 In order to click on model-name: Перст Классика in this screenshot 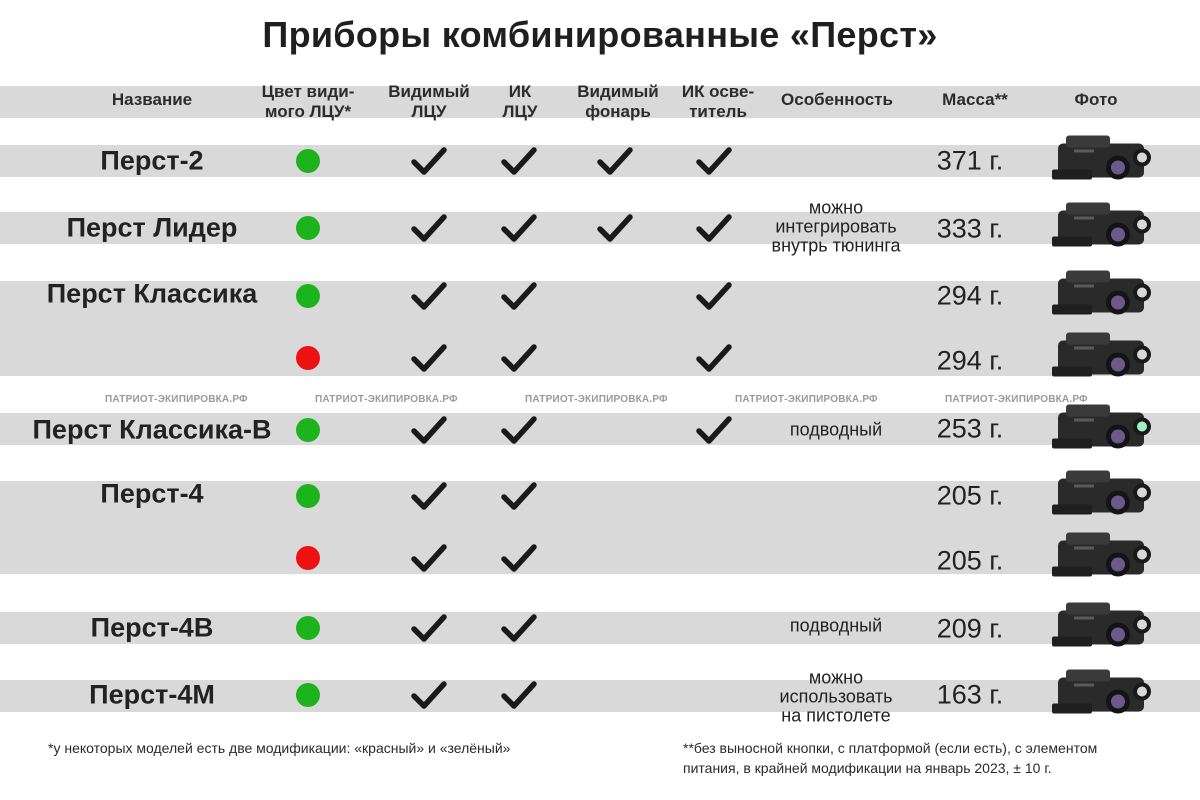, I will do `click(152, 293)`.